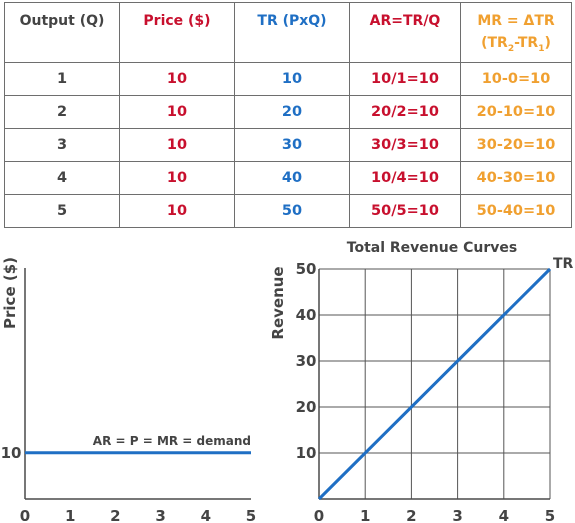 Image resolution: width=575 pixels, height=523 pixels. I want to click on table-row: 2 10 20 20/2=10 20-10=10, so click(288, 112).